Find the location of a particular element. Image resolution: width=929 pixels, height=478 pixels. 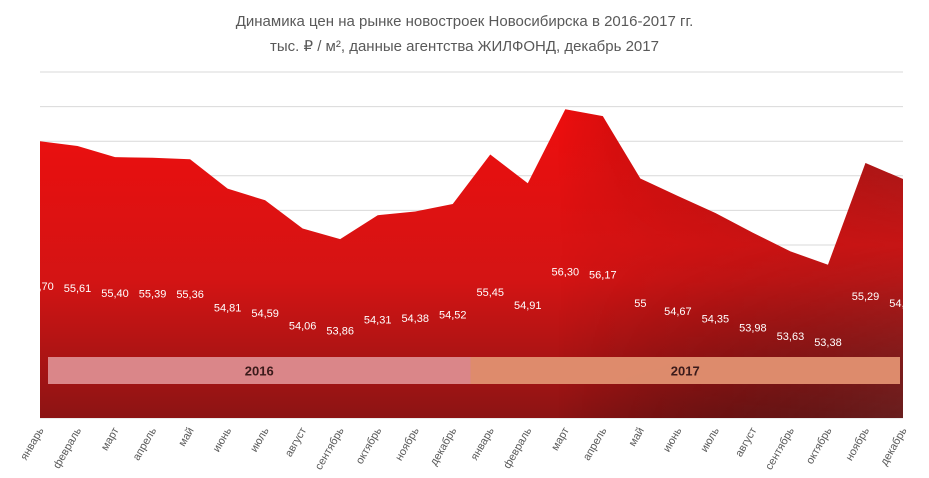

year-band-label: 2017 is located at coordinates (685, 371).